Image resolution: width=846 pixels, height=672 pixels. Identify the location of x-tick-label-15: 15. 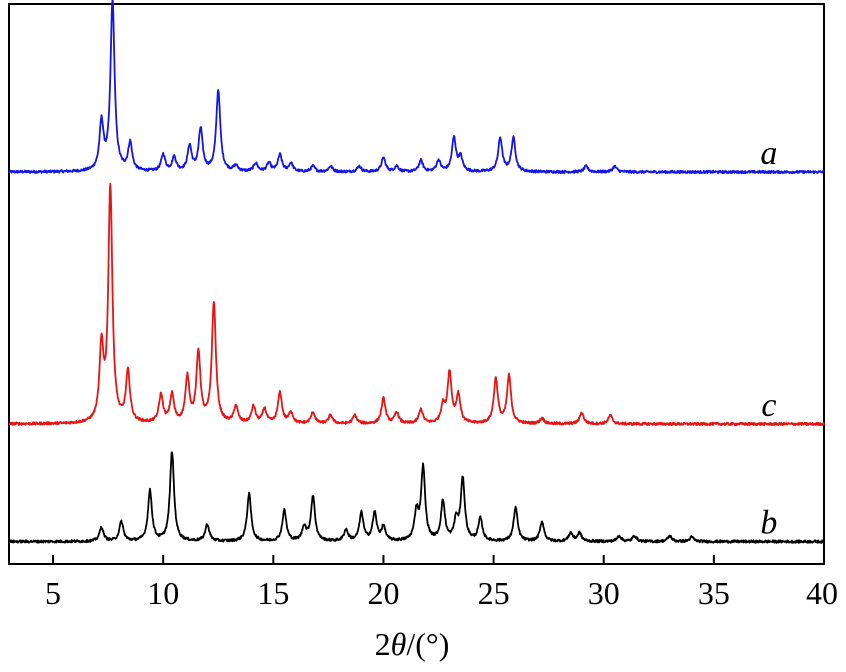
(273, 593).